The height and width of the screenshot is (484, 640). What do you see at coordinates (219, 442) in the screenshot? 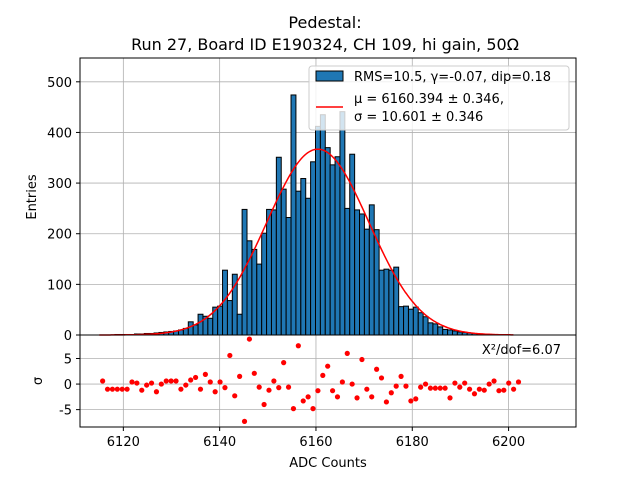
I see `x-tick-label: 6140` at bounding box center [219, 442].